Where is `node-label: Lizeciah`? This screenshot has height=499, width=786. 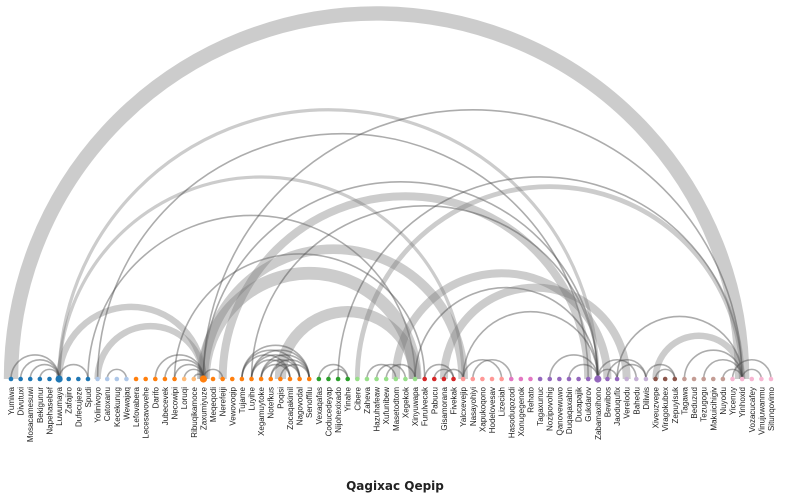
node-label: Lizeciah is located at coordinates (502, 401).